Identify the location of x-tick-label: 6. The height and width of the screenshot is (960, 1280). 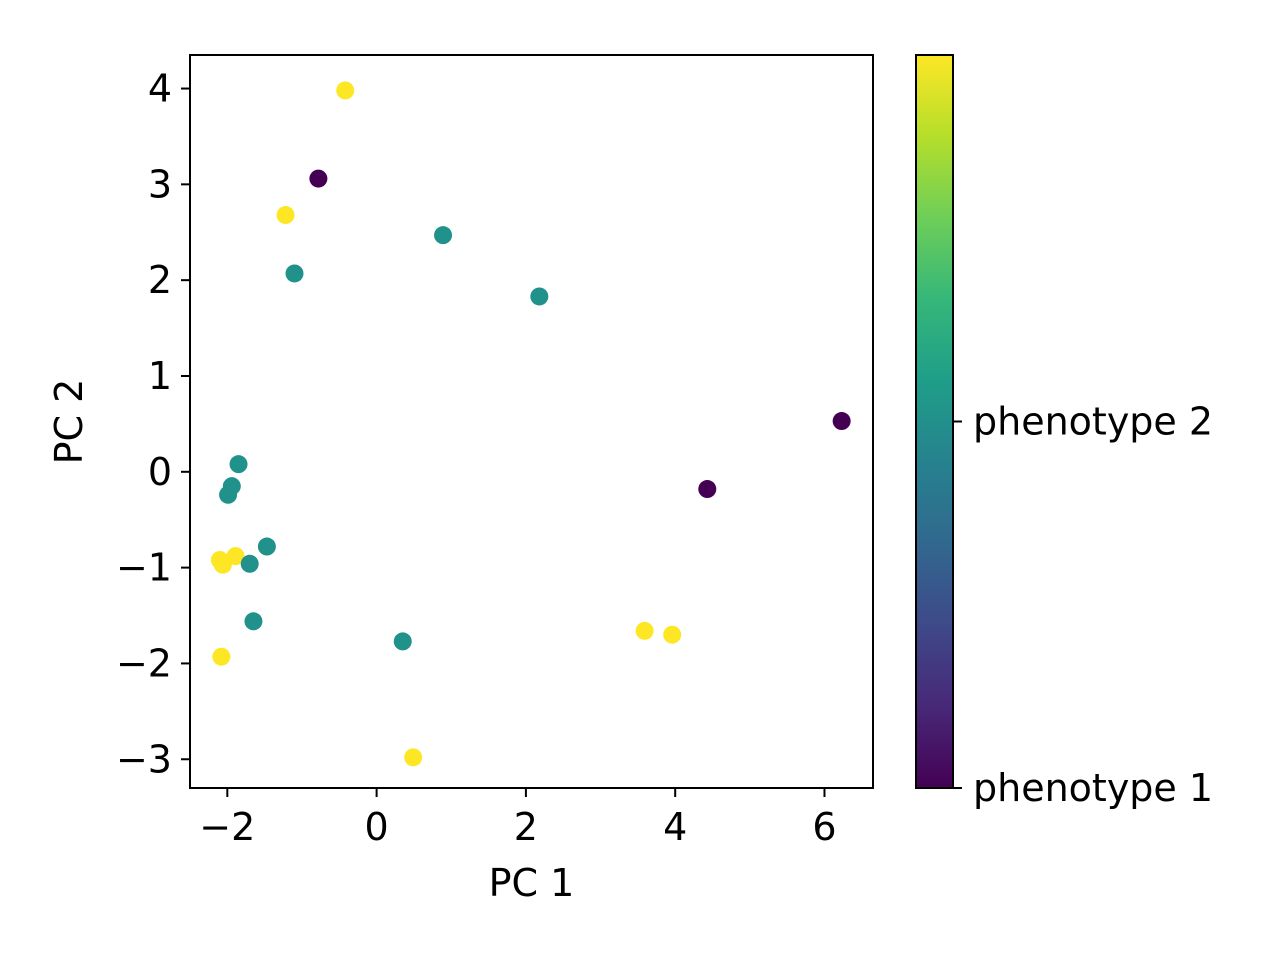
(824, 827).